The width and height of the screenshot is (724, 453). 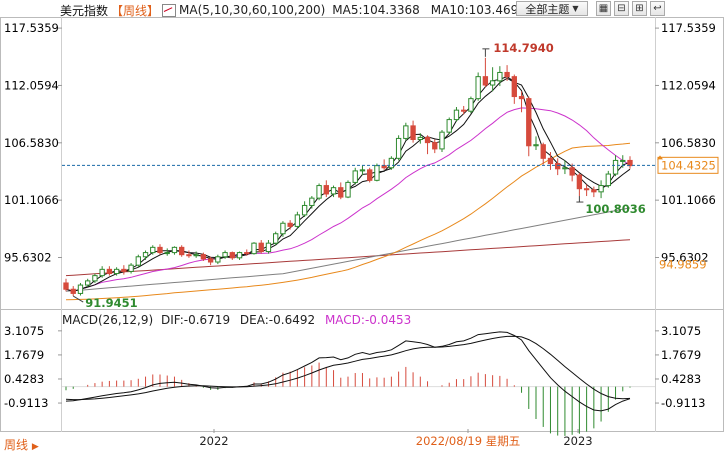 What do you see at coordinates (639, 8) in the screenshot?
I see `plus-icon: ⊞` at bounding box center [639, 8].